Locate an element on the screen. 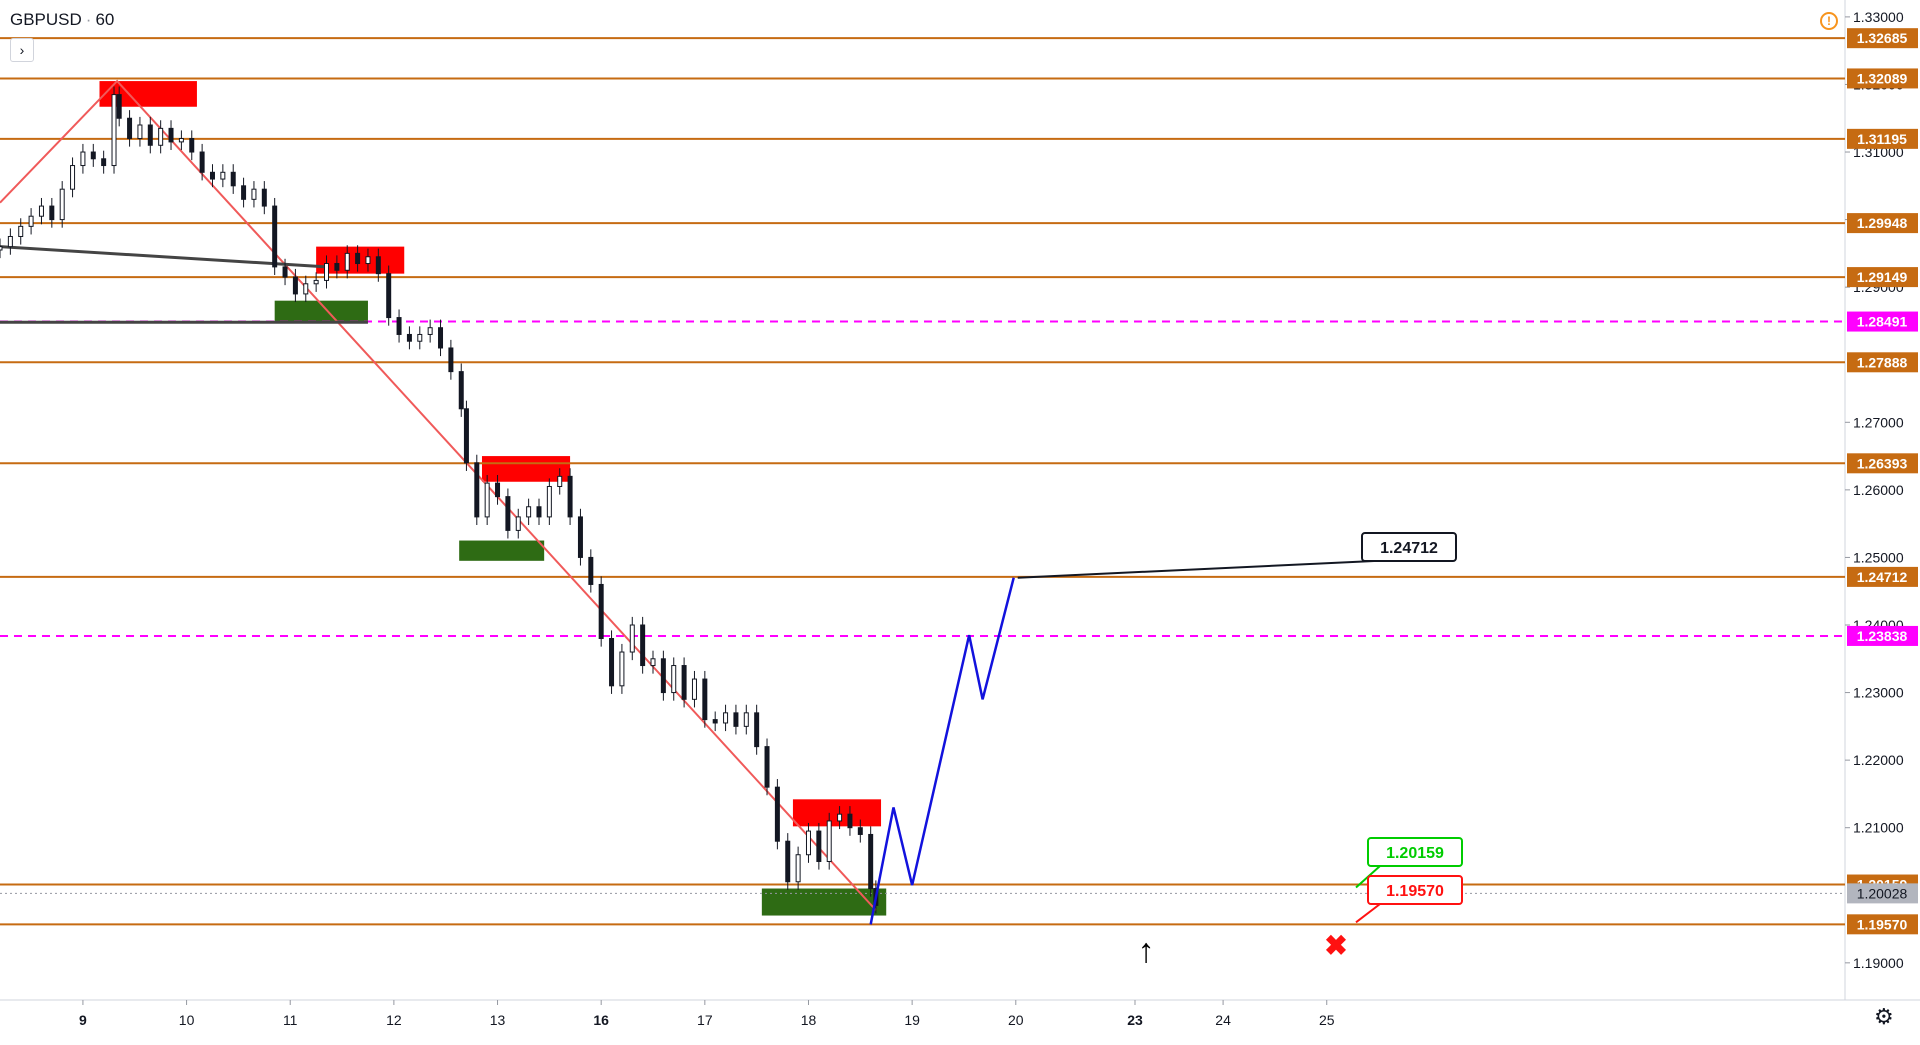 The width and height of the screenshot is (1920, 1045). level-price-badge-label: 1.29948 is located at coordinates (1882, 223).